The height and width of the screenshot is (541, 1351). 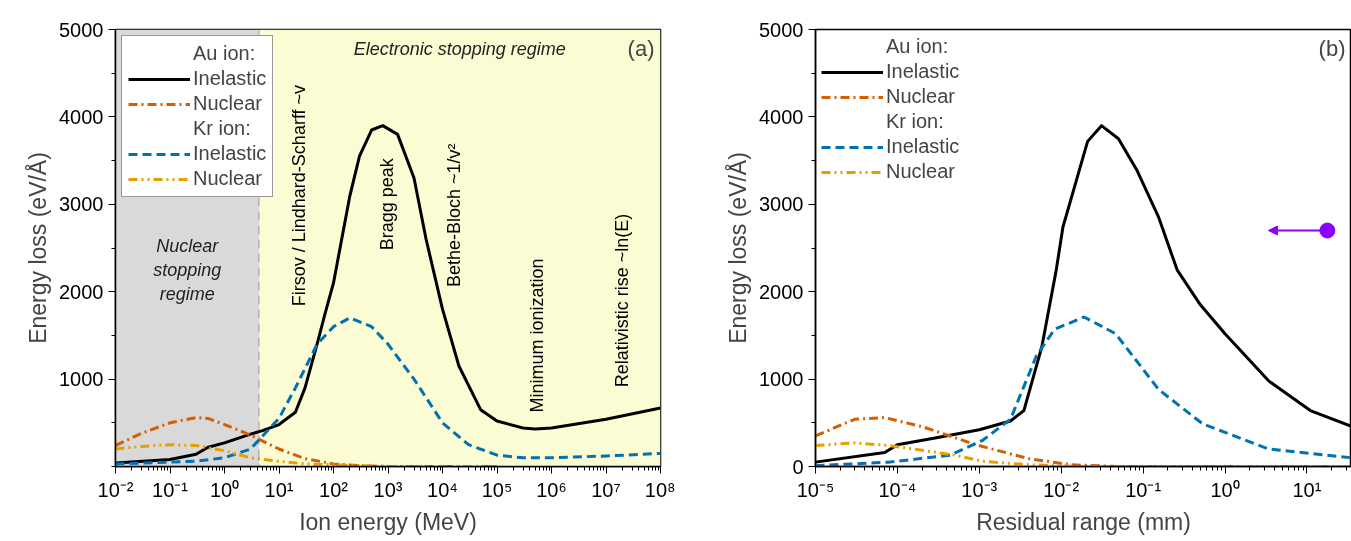 I want to click on annotation: Bragg peak, so click(x=387, y=204).